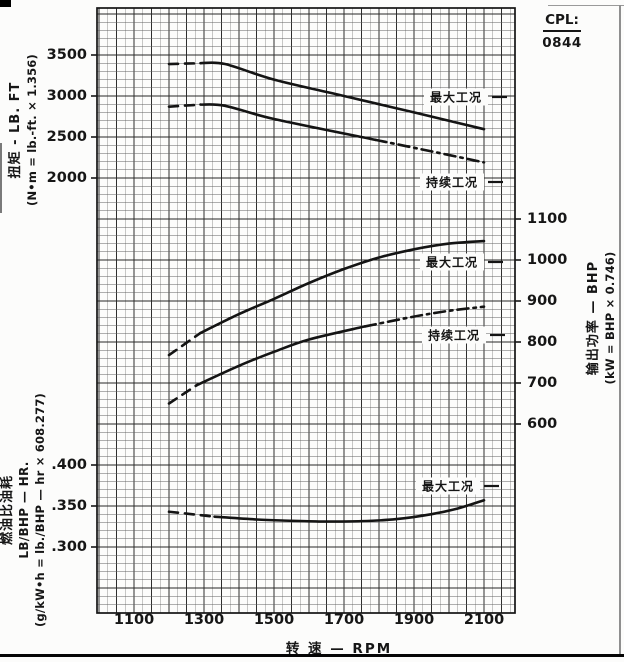  I want to click on curve-label-fuel-max: 最大工况, so click(457, 486).